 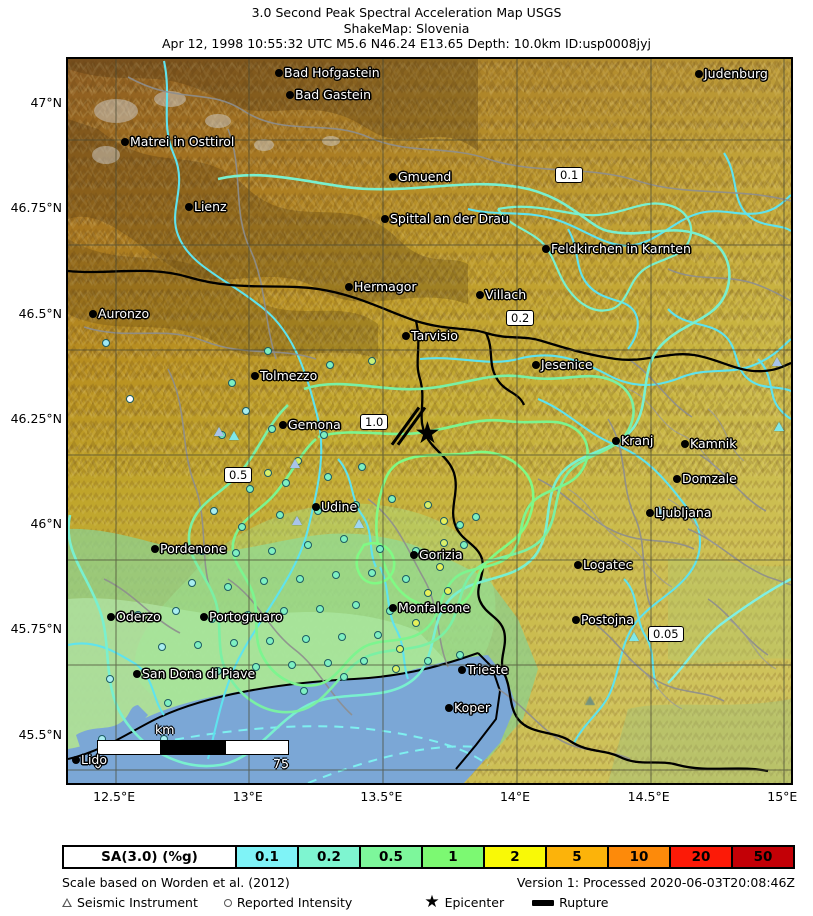 What do you see at coordinates (194, 673) in the screenshot?
I see `city-label: San Dona di Piave` at bounding box center [194, 673].